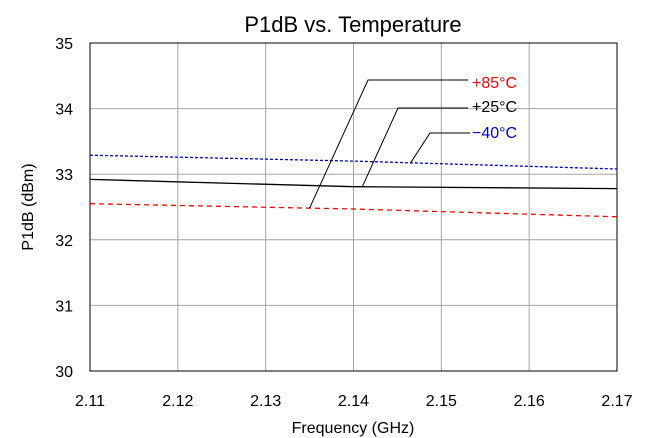  I want to click on y-tick-label: 31, so click(64, 306).